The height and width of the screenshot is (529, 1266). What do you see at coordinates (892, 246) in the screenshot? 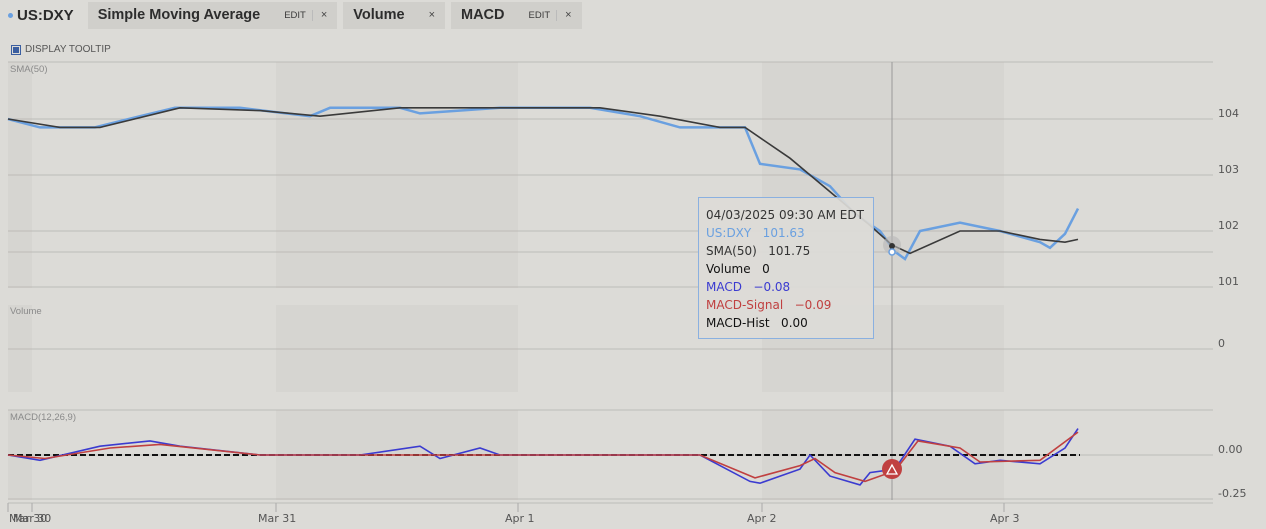
I see `sma-point-icon` at bounding box center [892, 246].